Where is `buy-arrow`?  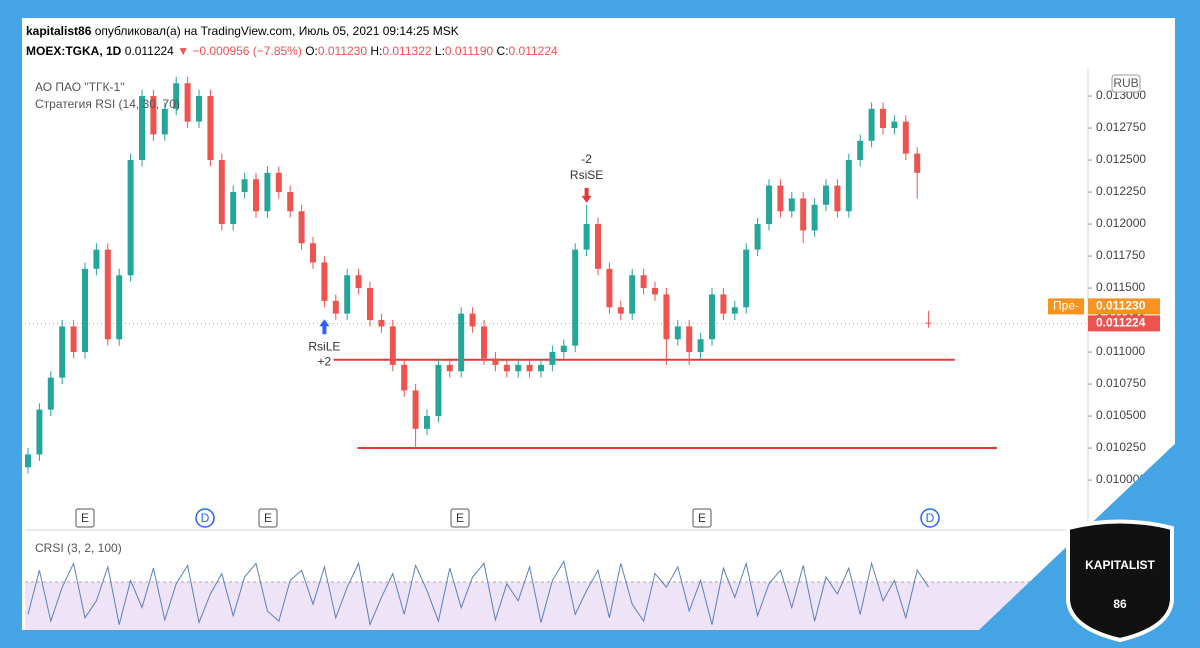 buy-arrow is located at coordinates (324, 327).